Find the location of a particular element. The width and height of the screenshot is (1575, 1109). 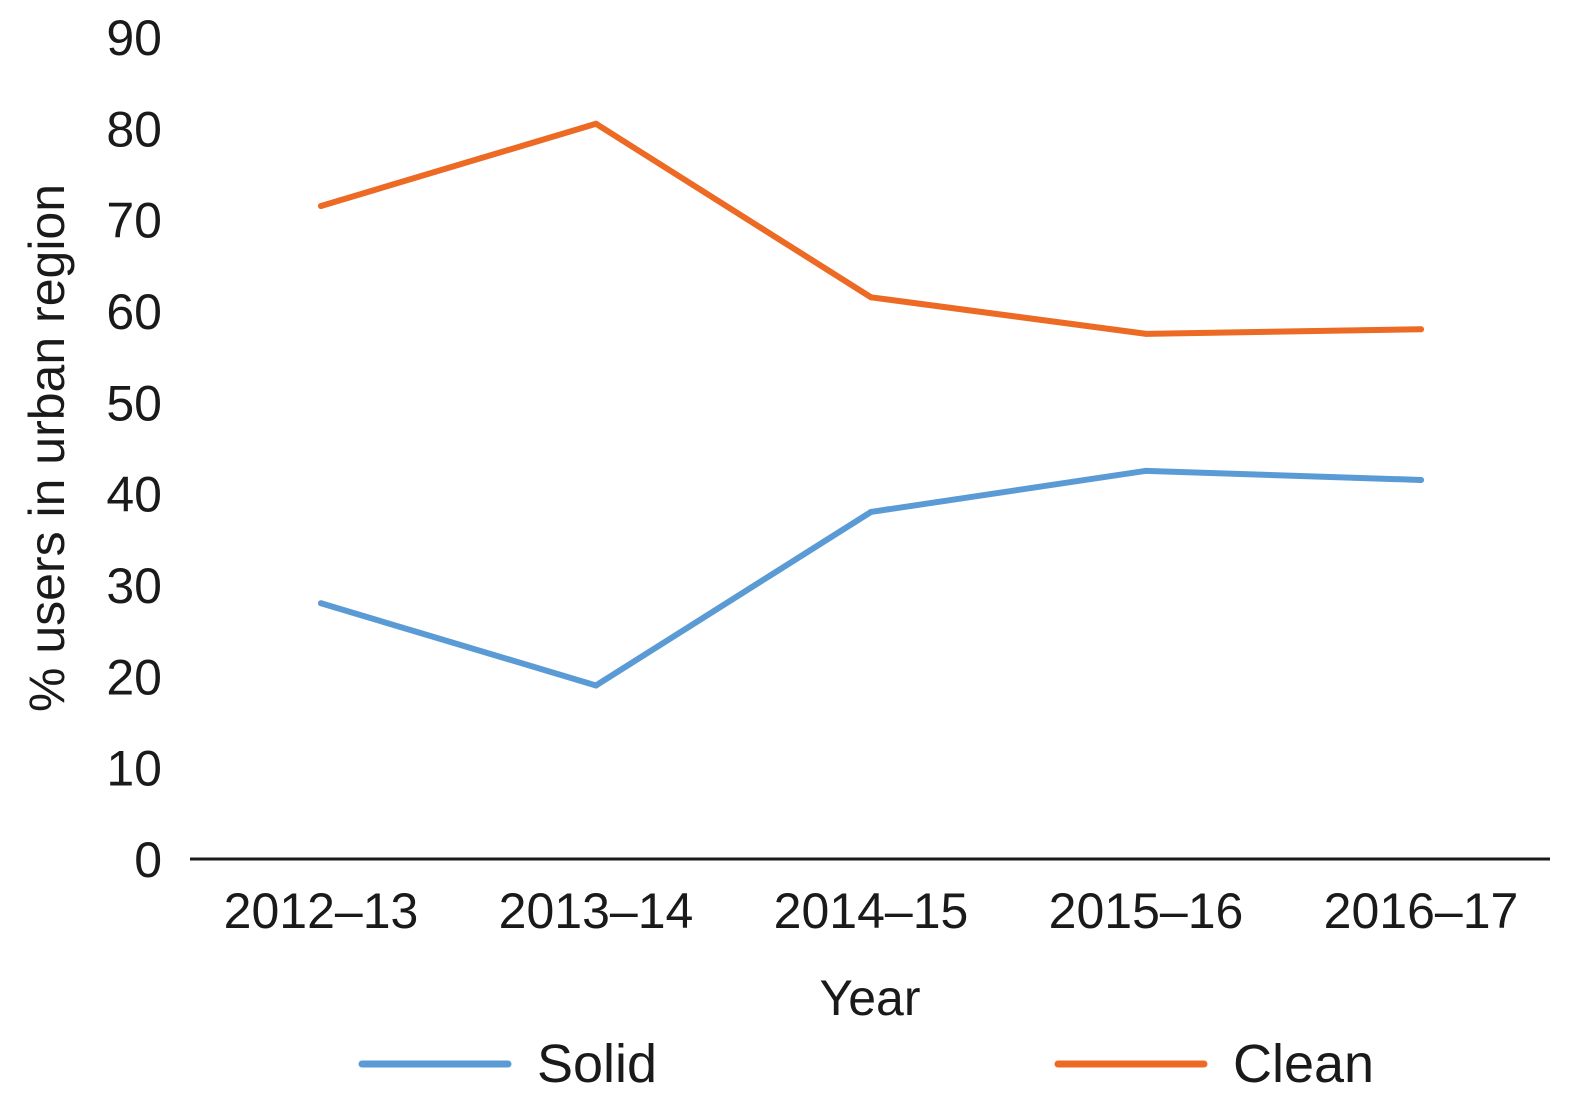

x-tick-label: 2015–16 is located at coordinates (1146, 911).